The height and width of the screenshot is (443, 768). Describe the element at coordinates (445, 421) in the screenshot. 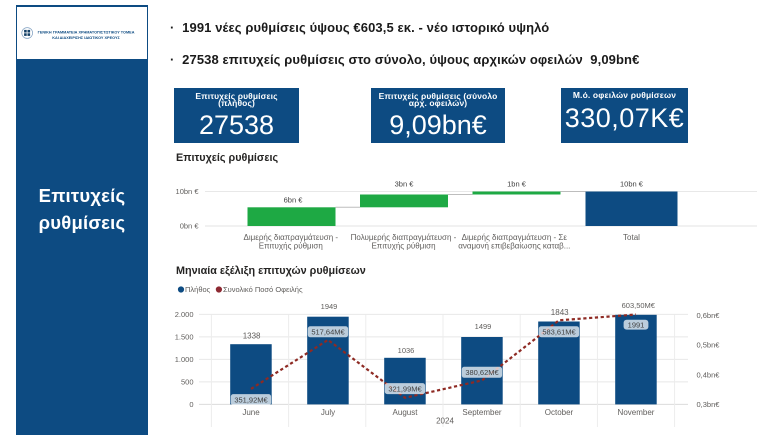

I see `svg-text: 2024` at that location.